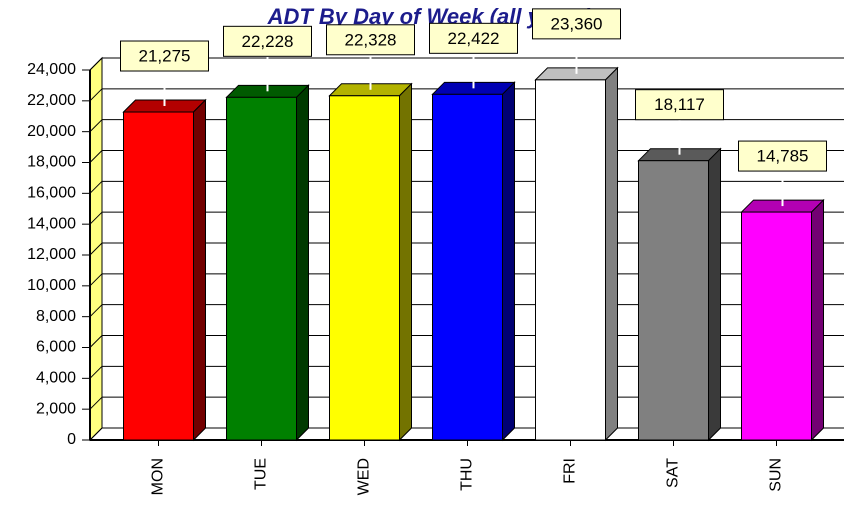 The height and width of the screenshot is (515, 844). I want to click on y-tick-label: 18,000, so click(51, 162).